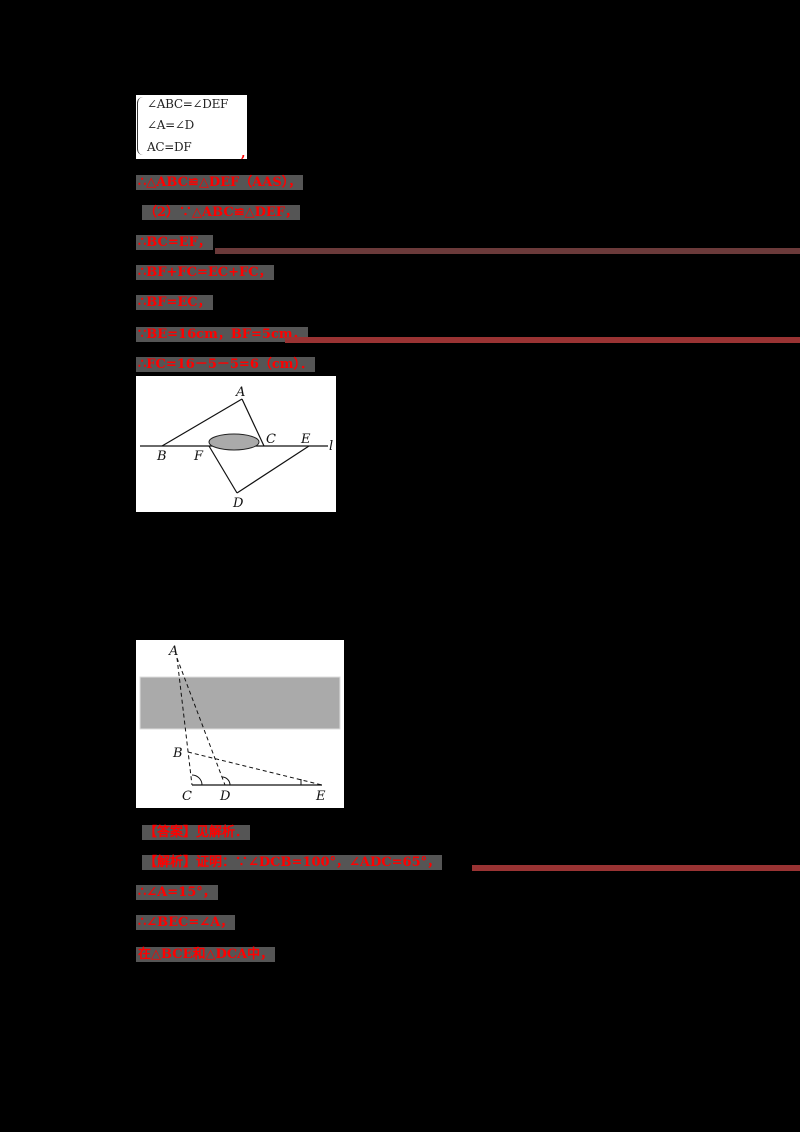 The height and width of the screenshot is (1132, 800). Describe the element at coordinates (243, 153) in the screenshot. I see `equation-trailing-comma: ,` at that location.